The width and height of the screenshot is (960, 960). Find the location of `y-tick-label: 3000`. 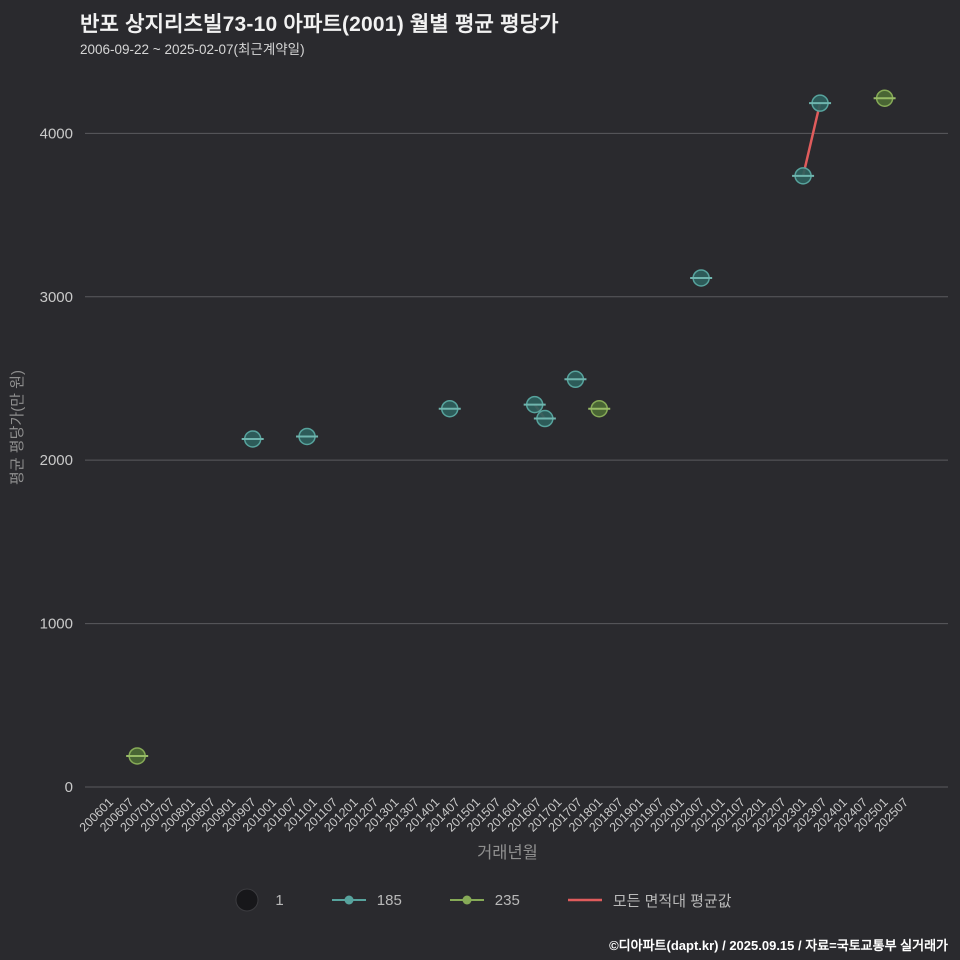

y-tick-label: 3000 is located at coordinates (56, 297).